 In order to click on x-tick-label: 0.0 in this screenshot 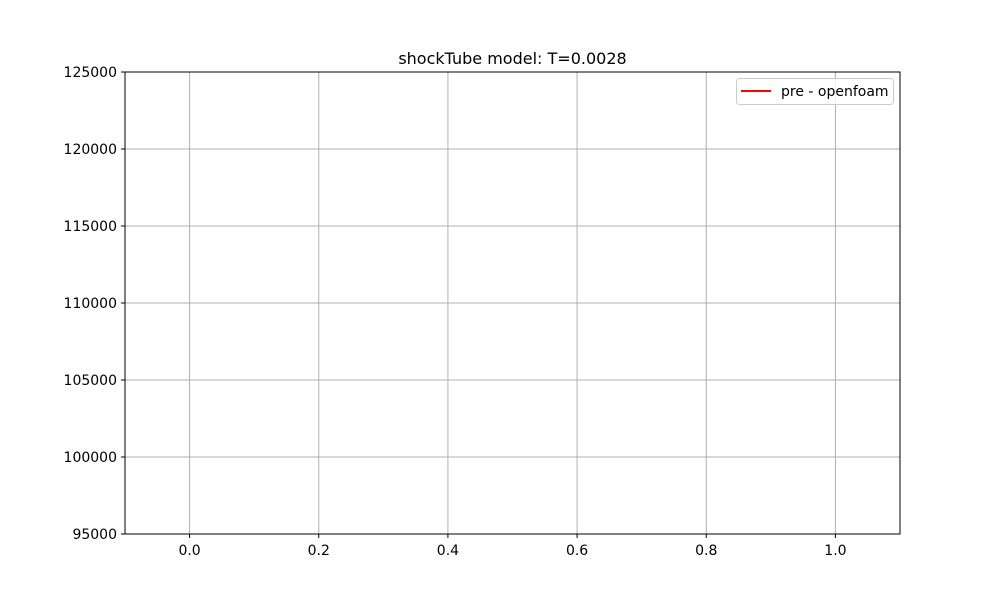, I will do `click(189, 551)`.